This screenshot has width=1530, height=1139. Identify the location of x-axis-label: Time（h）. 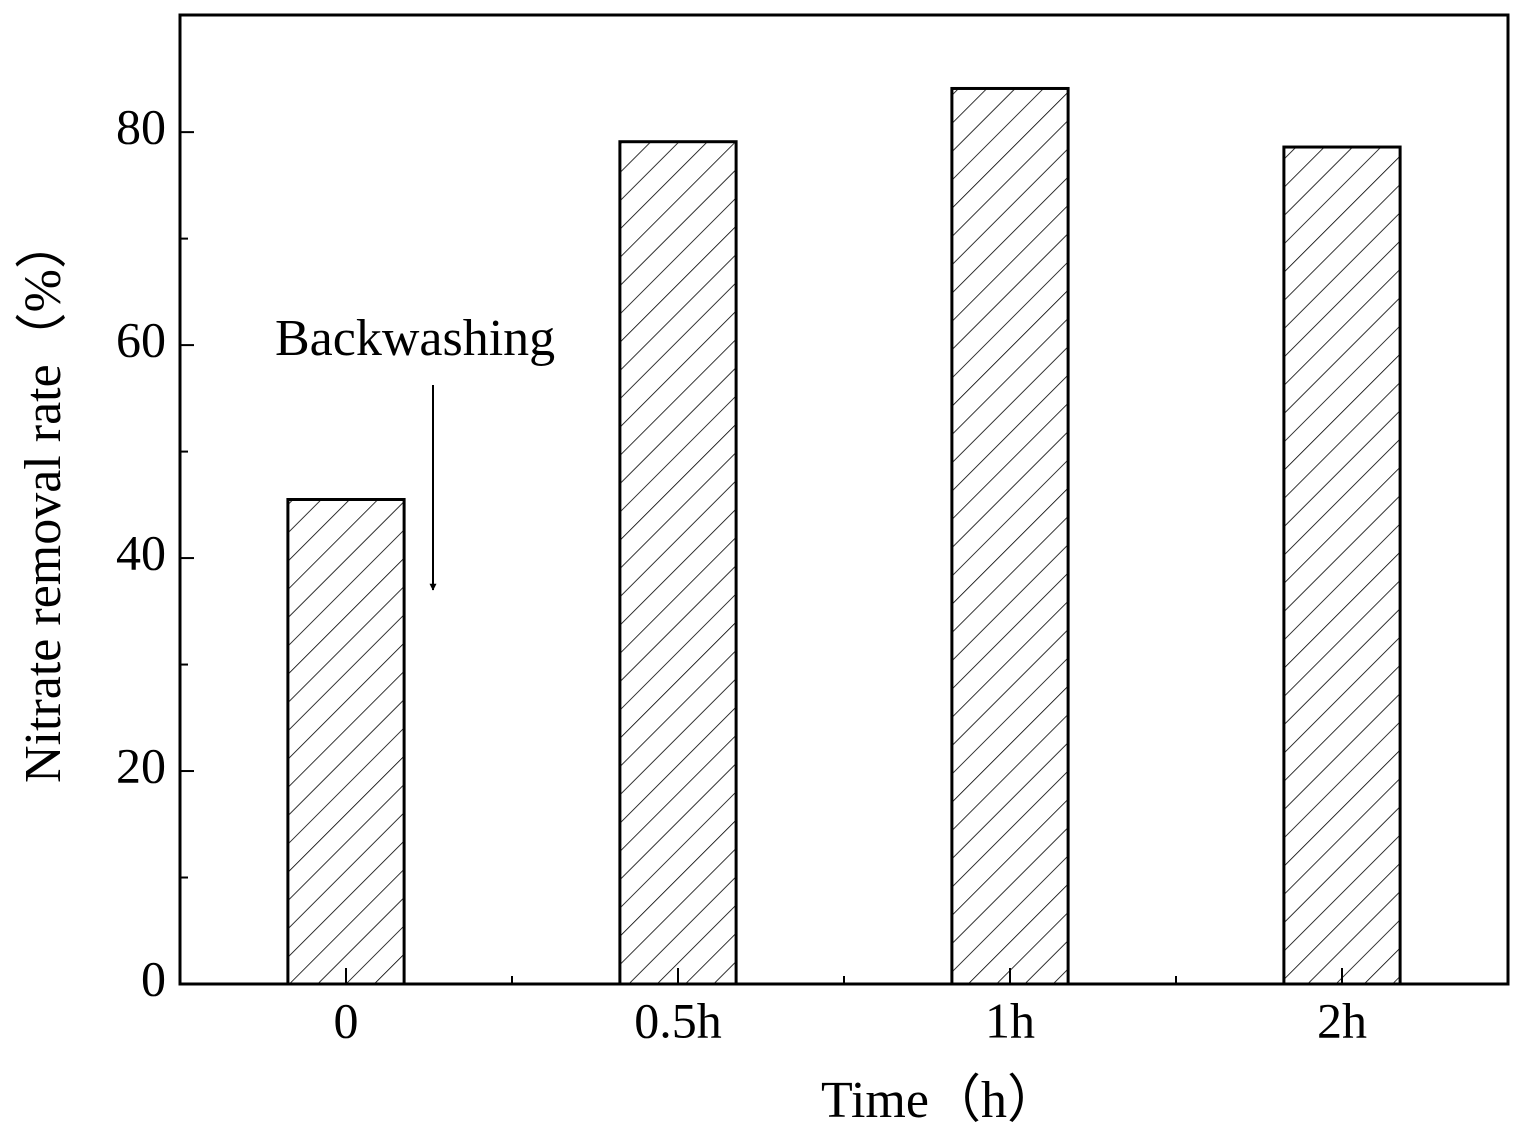
(940, 1100).